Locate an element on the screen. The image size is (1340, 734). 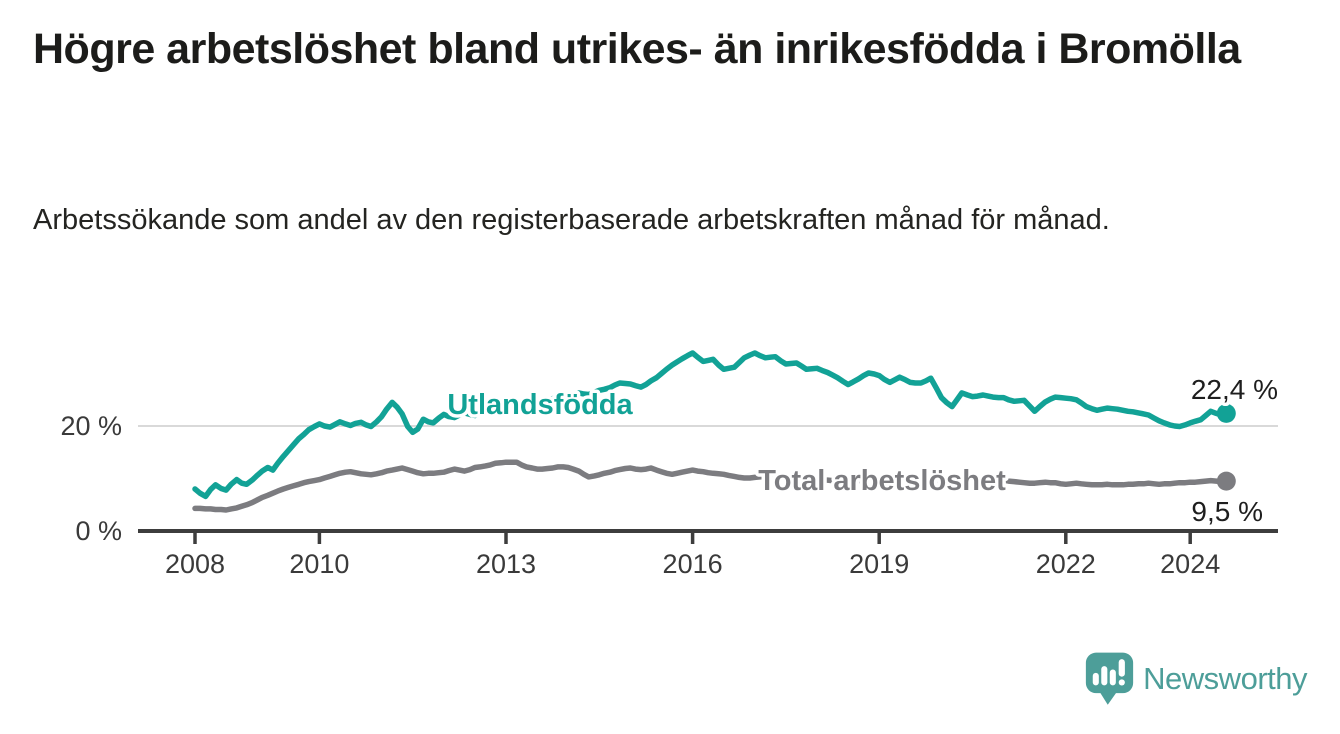
y-axis-labels: 20 % 0 % is located at coordinates (91, 478).